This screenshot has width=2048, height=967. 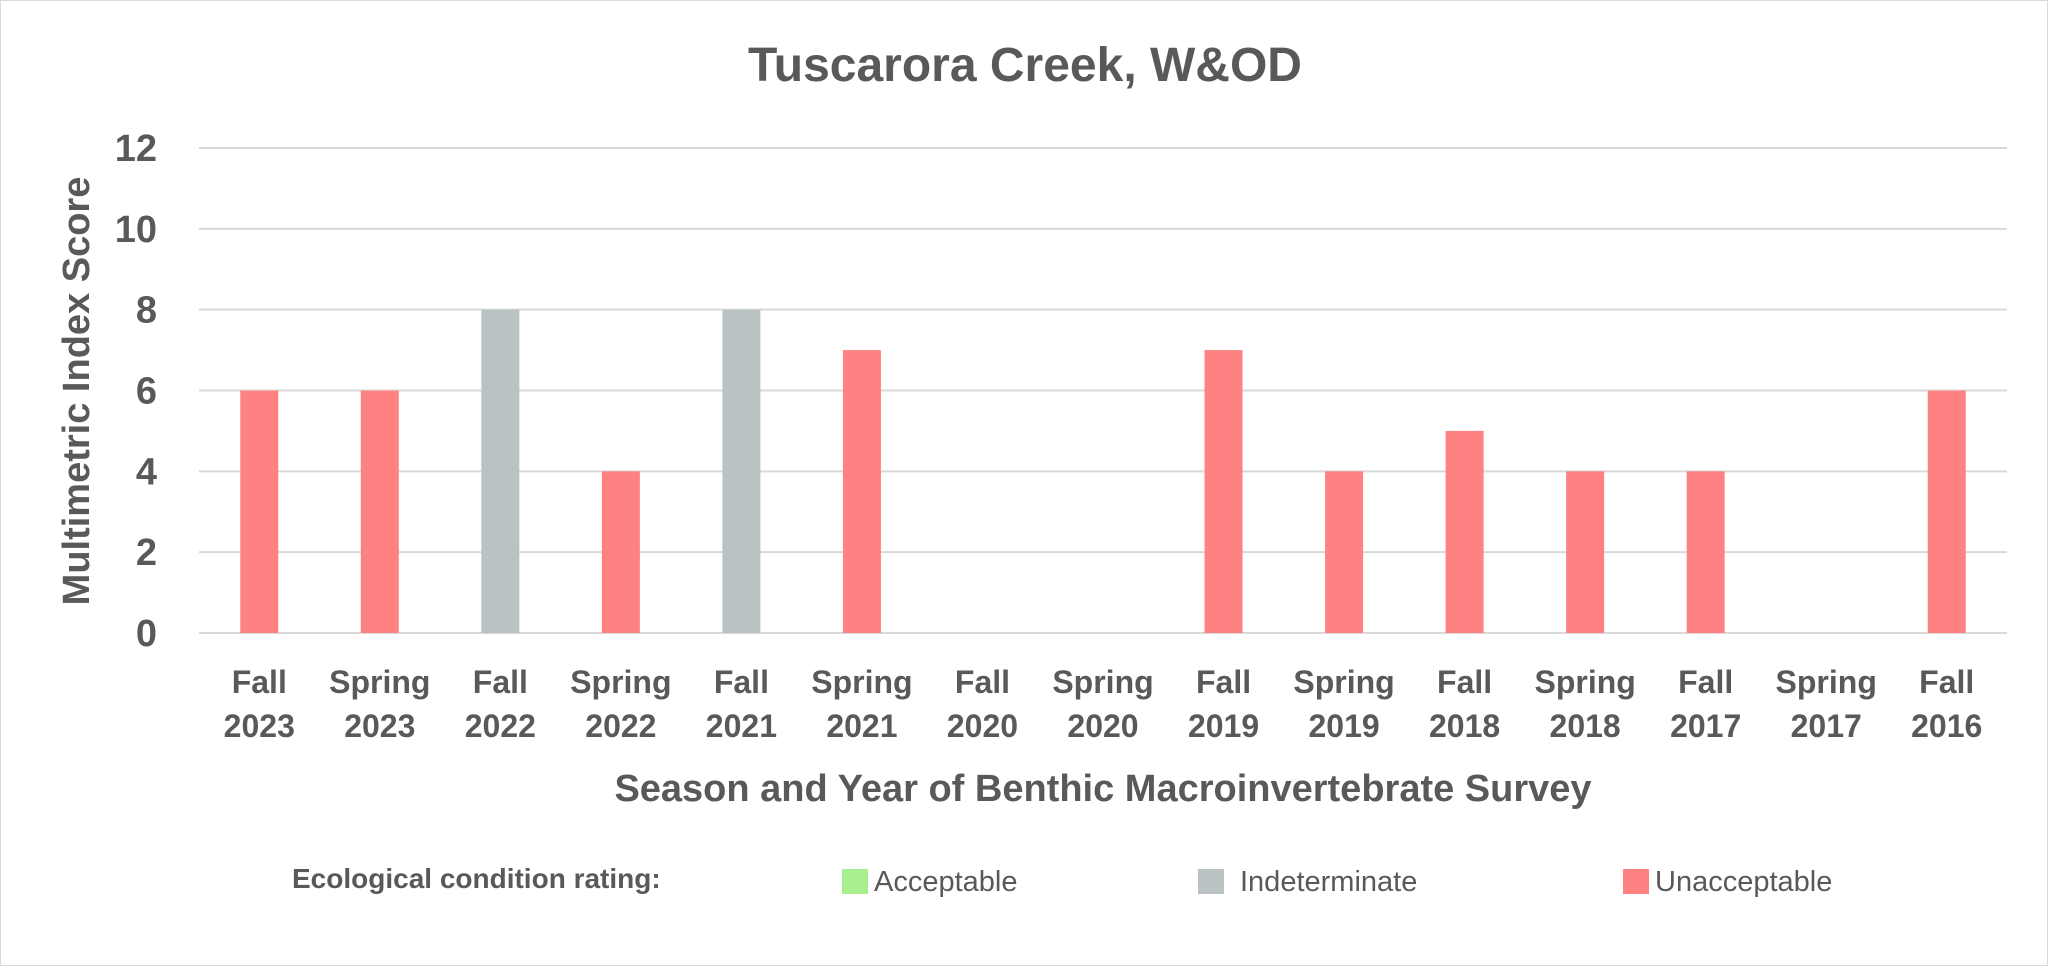 I want to click on legend-items: Acceptable Indeterminate Unacceptable, so click(x=1337, y=882).